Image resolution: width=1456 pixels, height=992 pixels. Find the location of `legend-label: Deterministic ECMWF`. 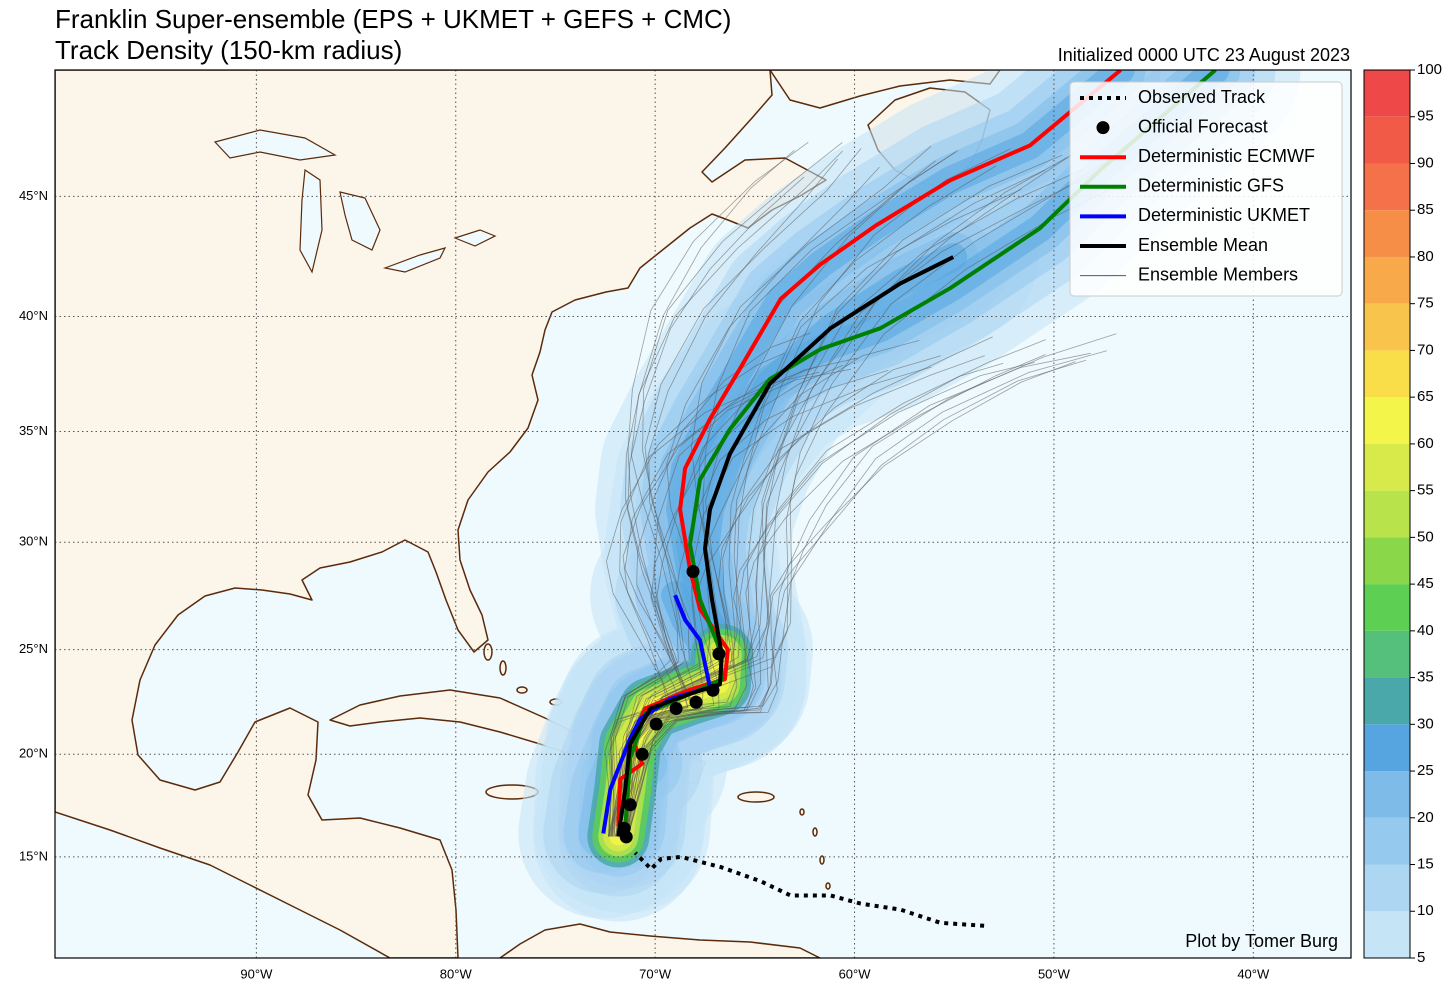

legend-label: Deterministic ECMWF is located at coordinates (1226, 156).